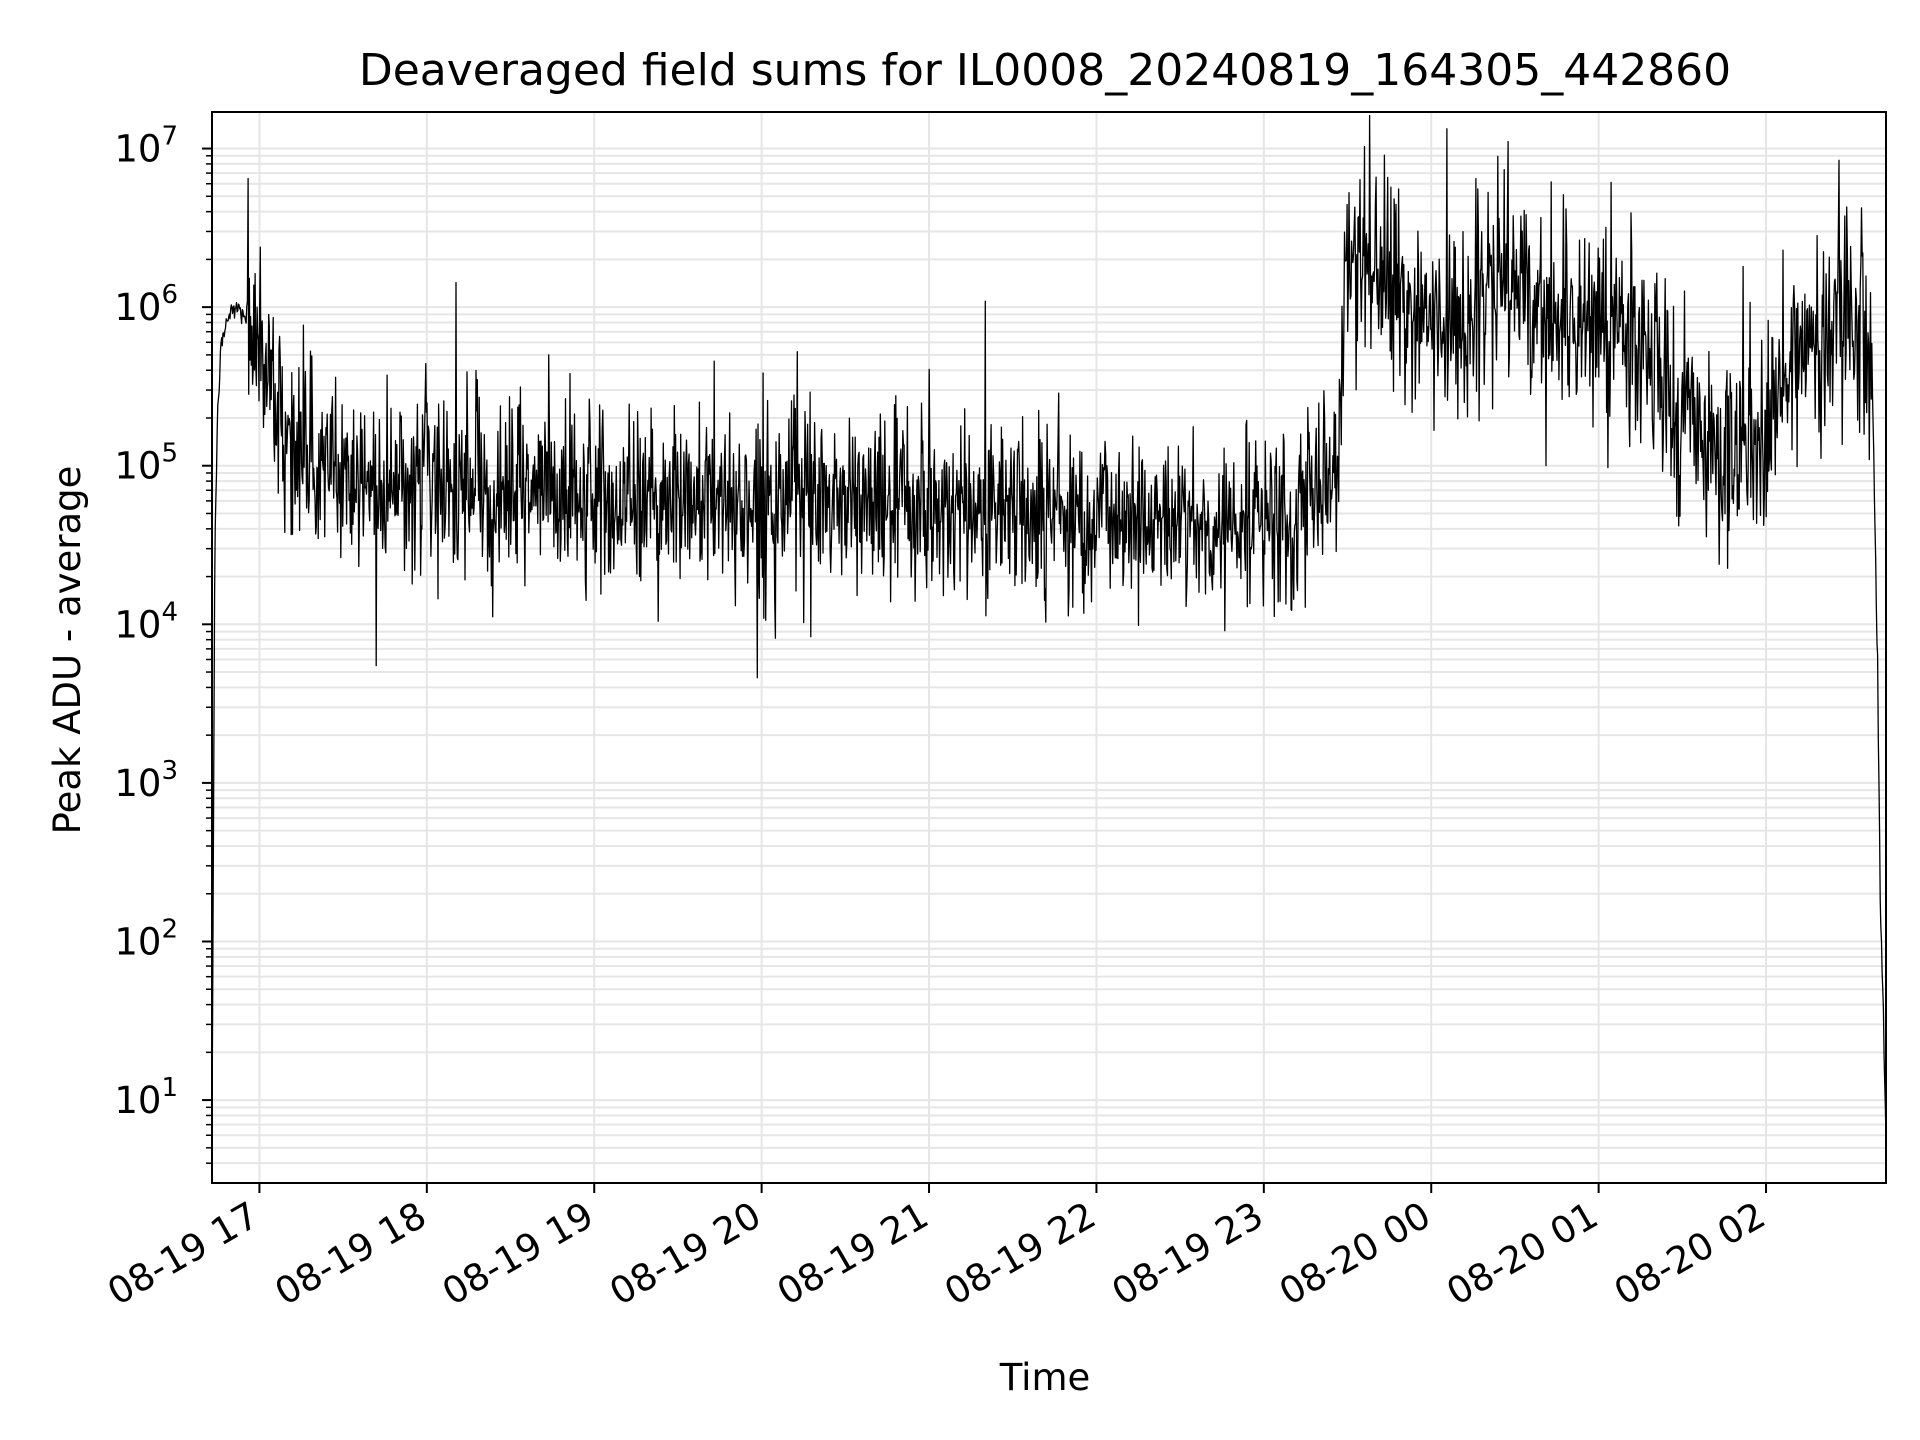 This screenshot has height=1440, width=1920. I want to click on y-tick-label-exponent: 4, so click(169, 612).